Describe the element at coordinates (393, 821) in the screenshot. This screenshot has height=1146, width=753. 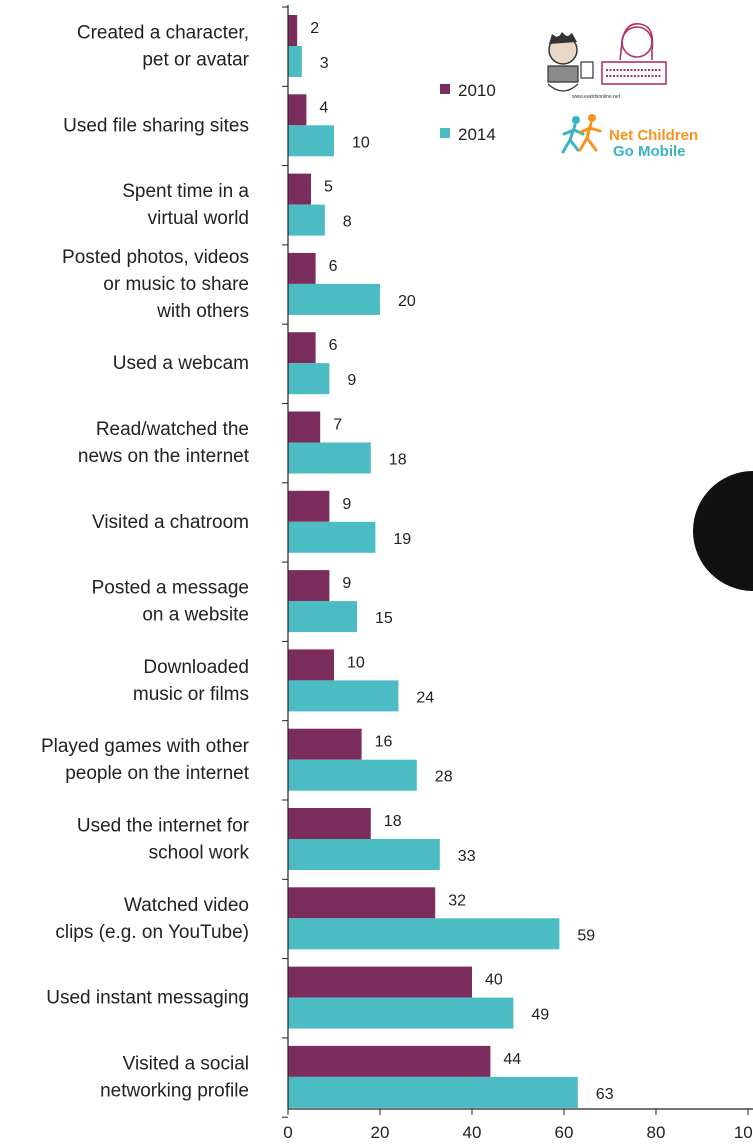
I see `value-label-2010-used-the-internet-for-school-work: 18` at that location.